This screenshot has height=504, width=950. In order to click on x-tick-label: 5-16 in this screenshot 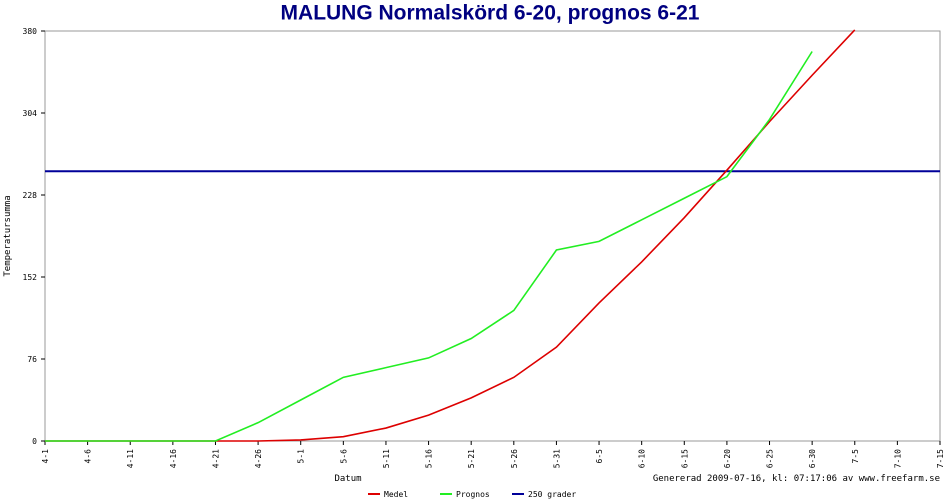, I will do `click(429, 458)`.